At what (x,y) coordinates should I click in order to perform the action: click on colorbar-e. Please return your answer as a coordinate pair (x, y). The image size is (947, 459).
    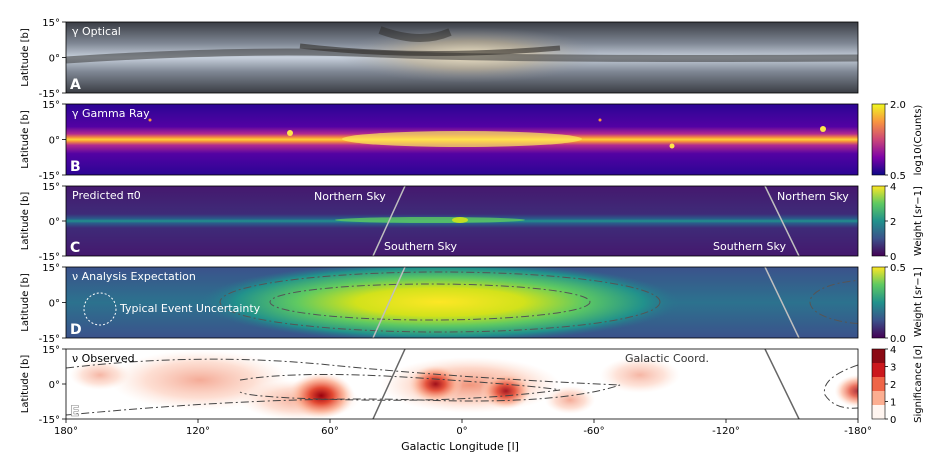
    Looking at the image, I should click on (878, 384).